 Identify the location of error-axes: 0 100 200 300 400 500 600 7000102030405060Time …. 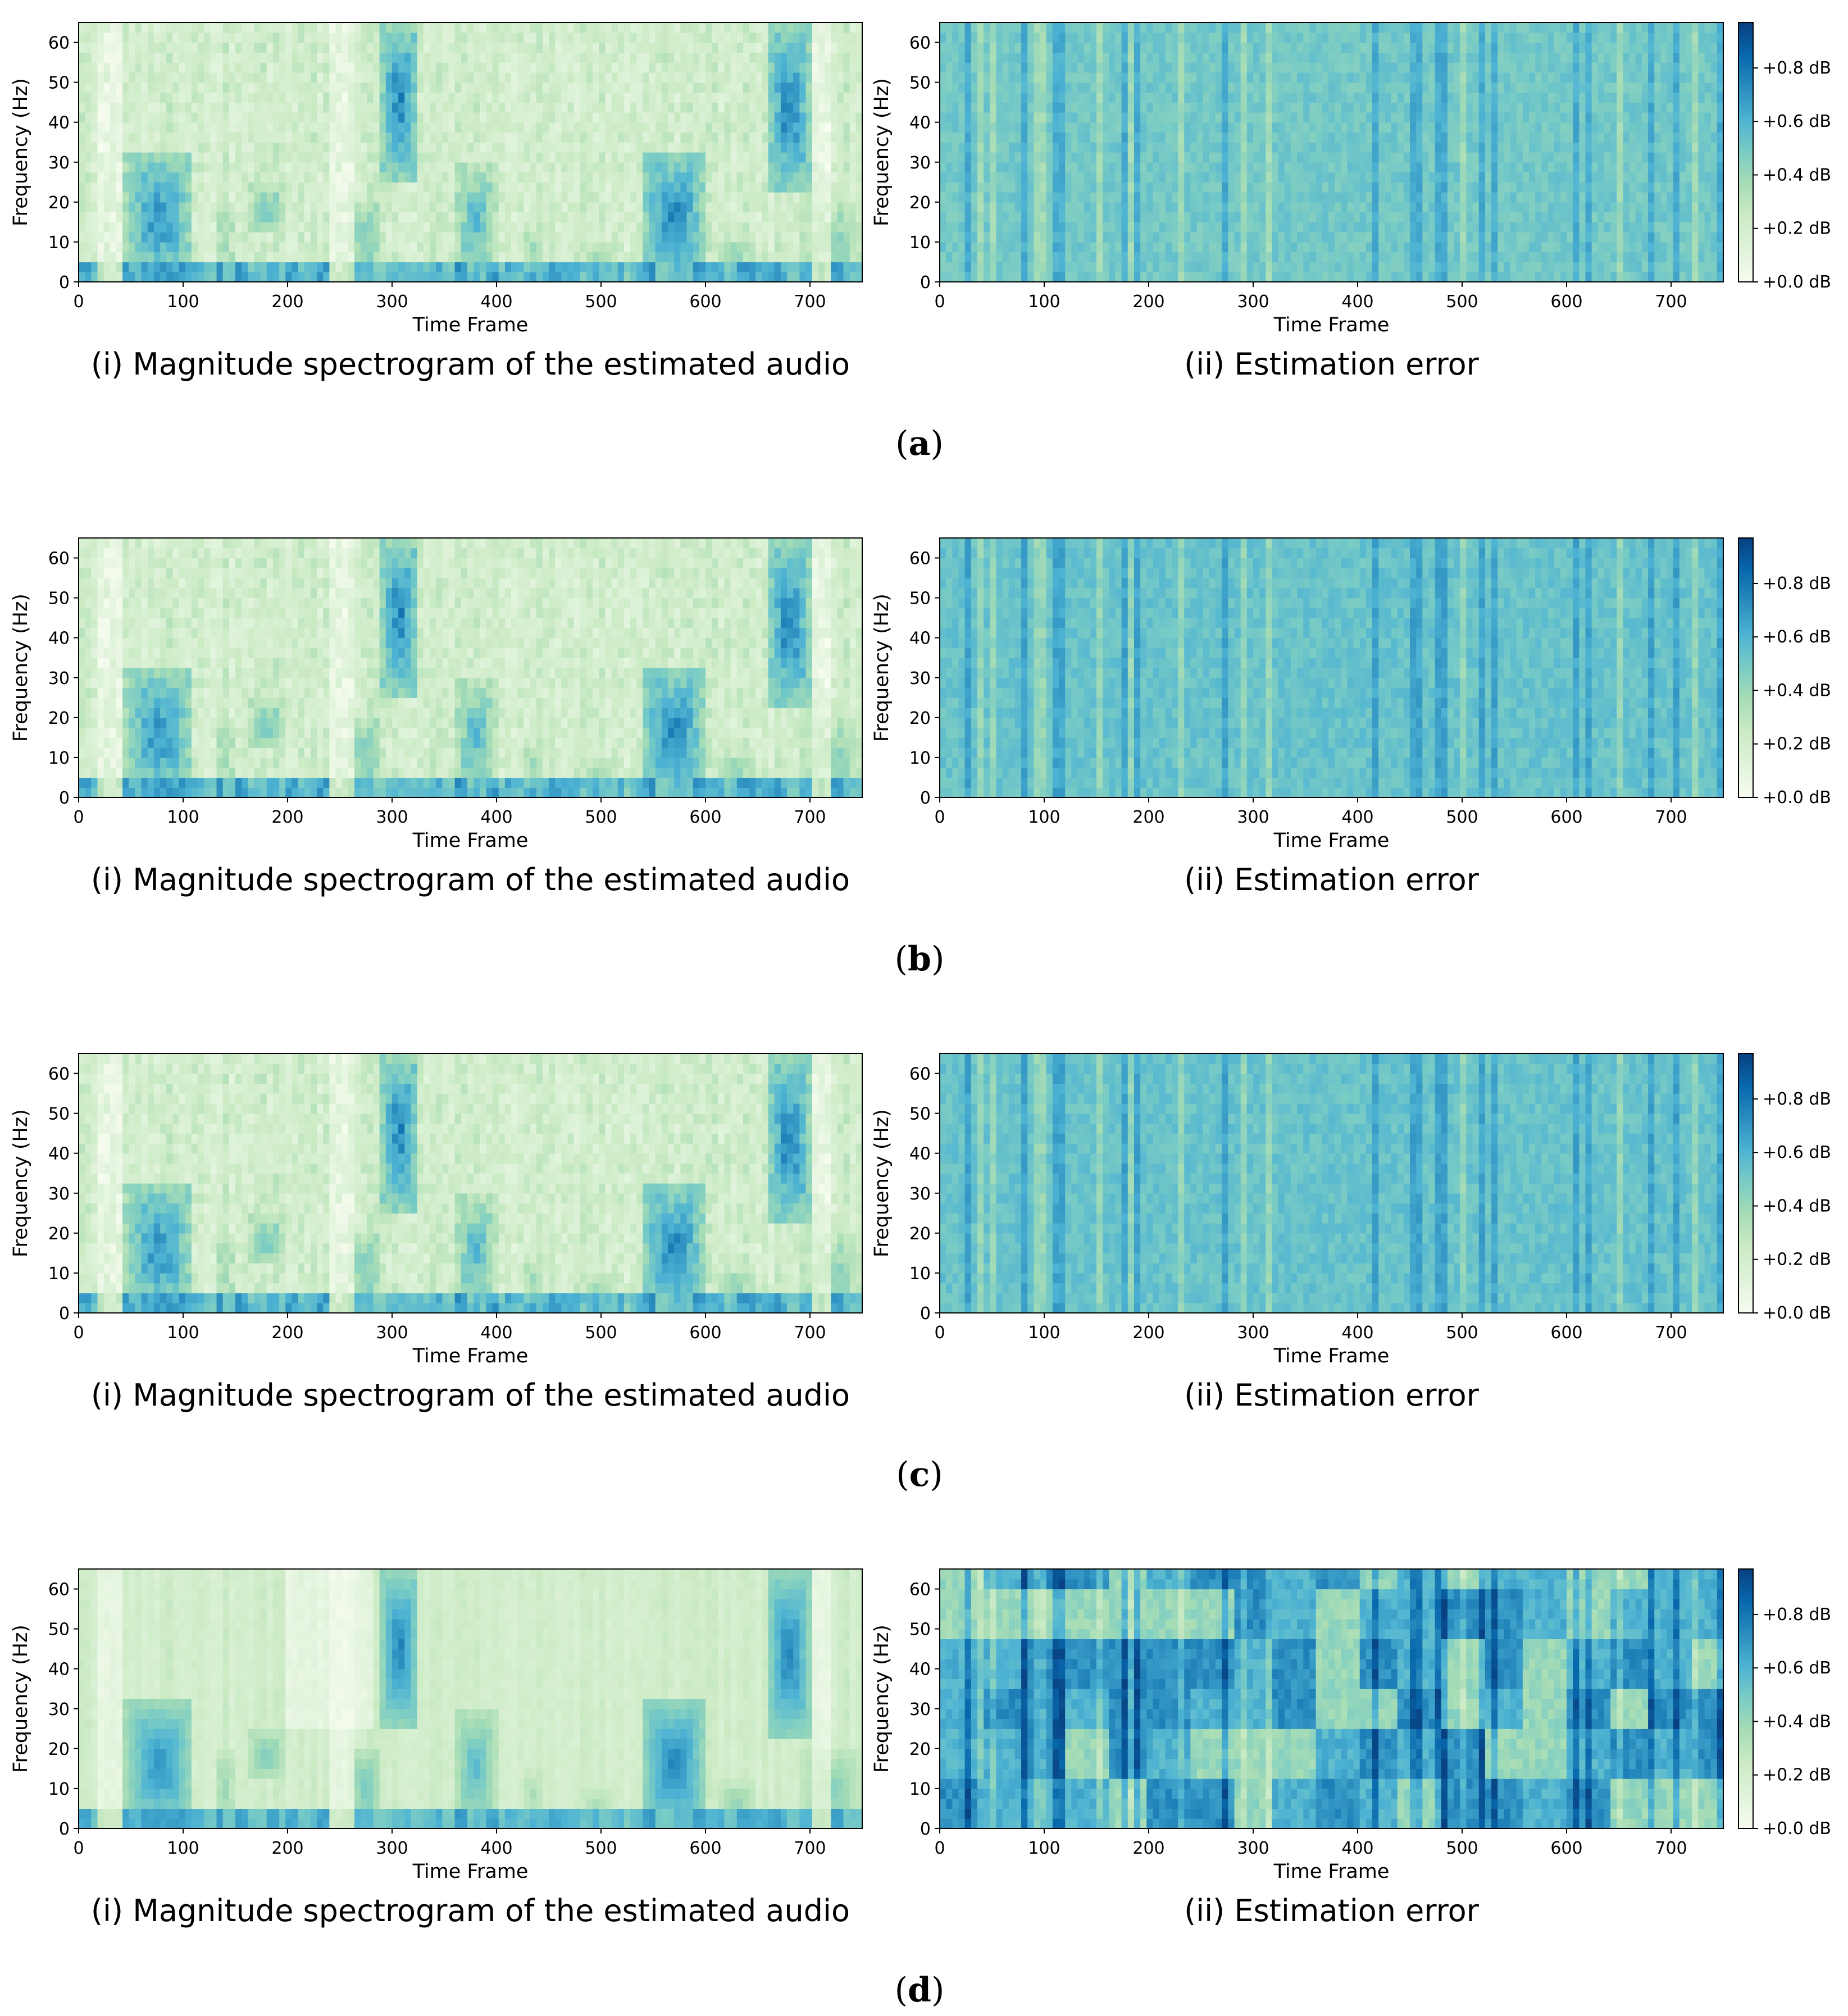
(1298, 179).